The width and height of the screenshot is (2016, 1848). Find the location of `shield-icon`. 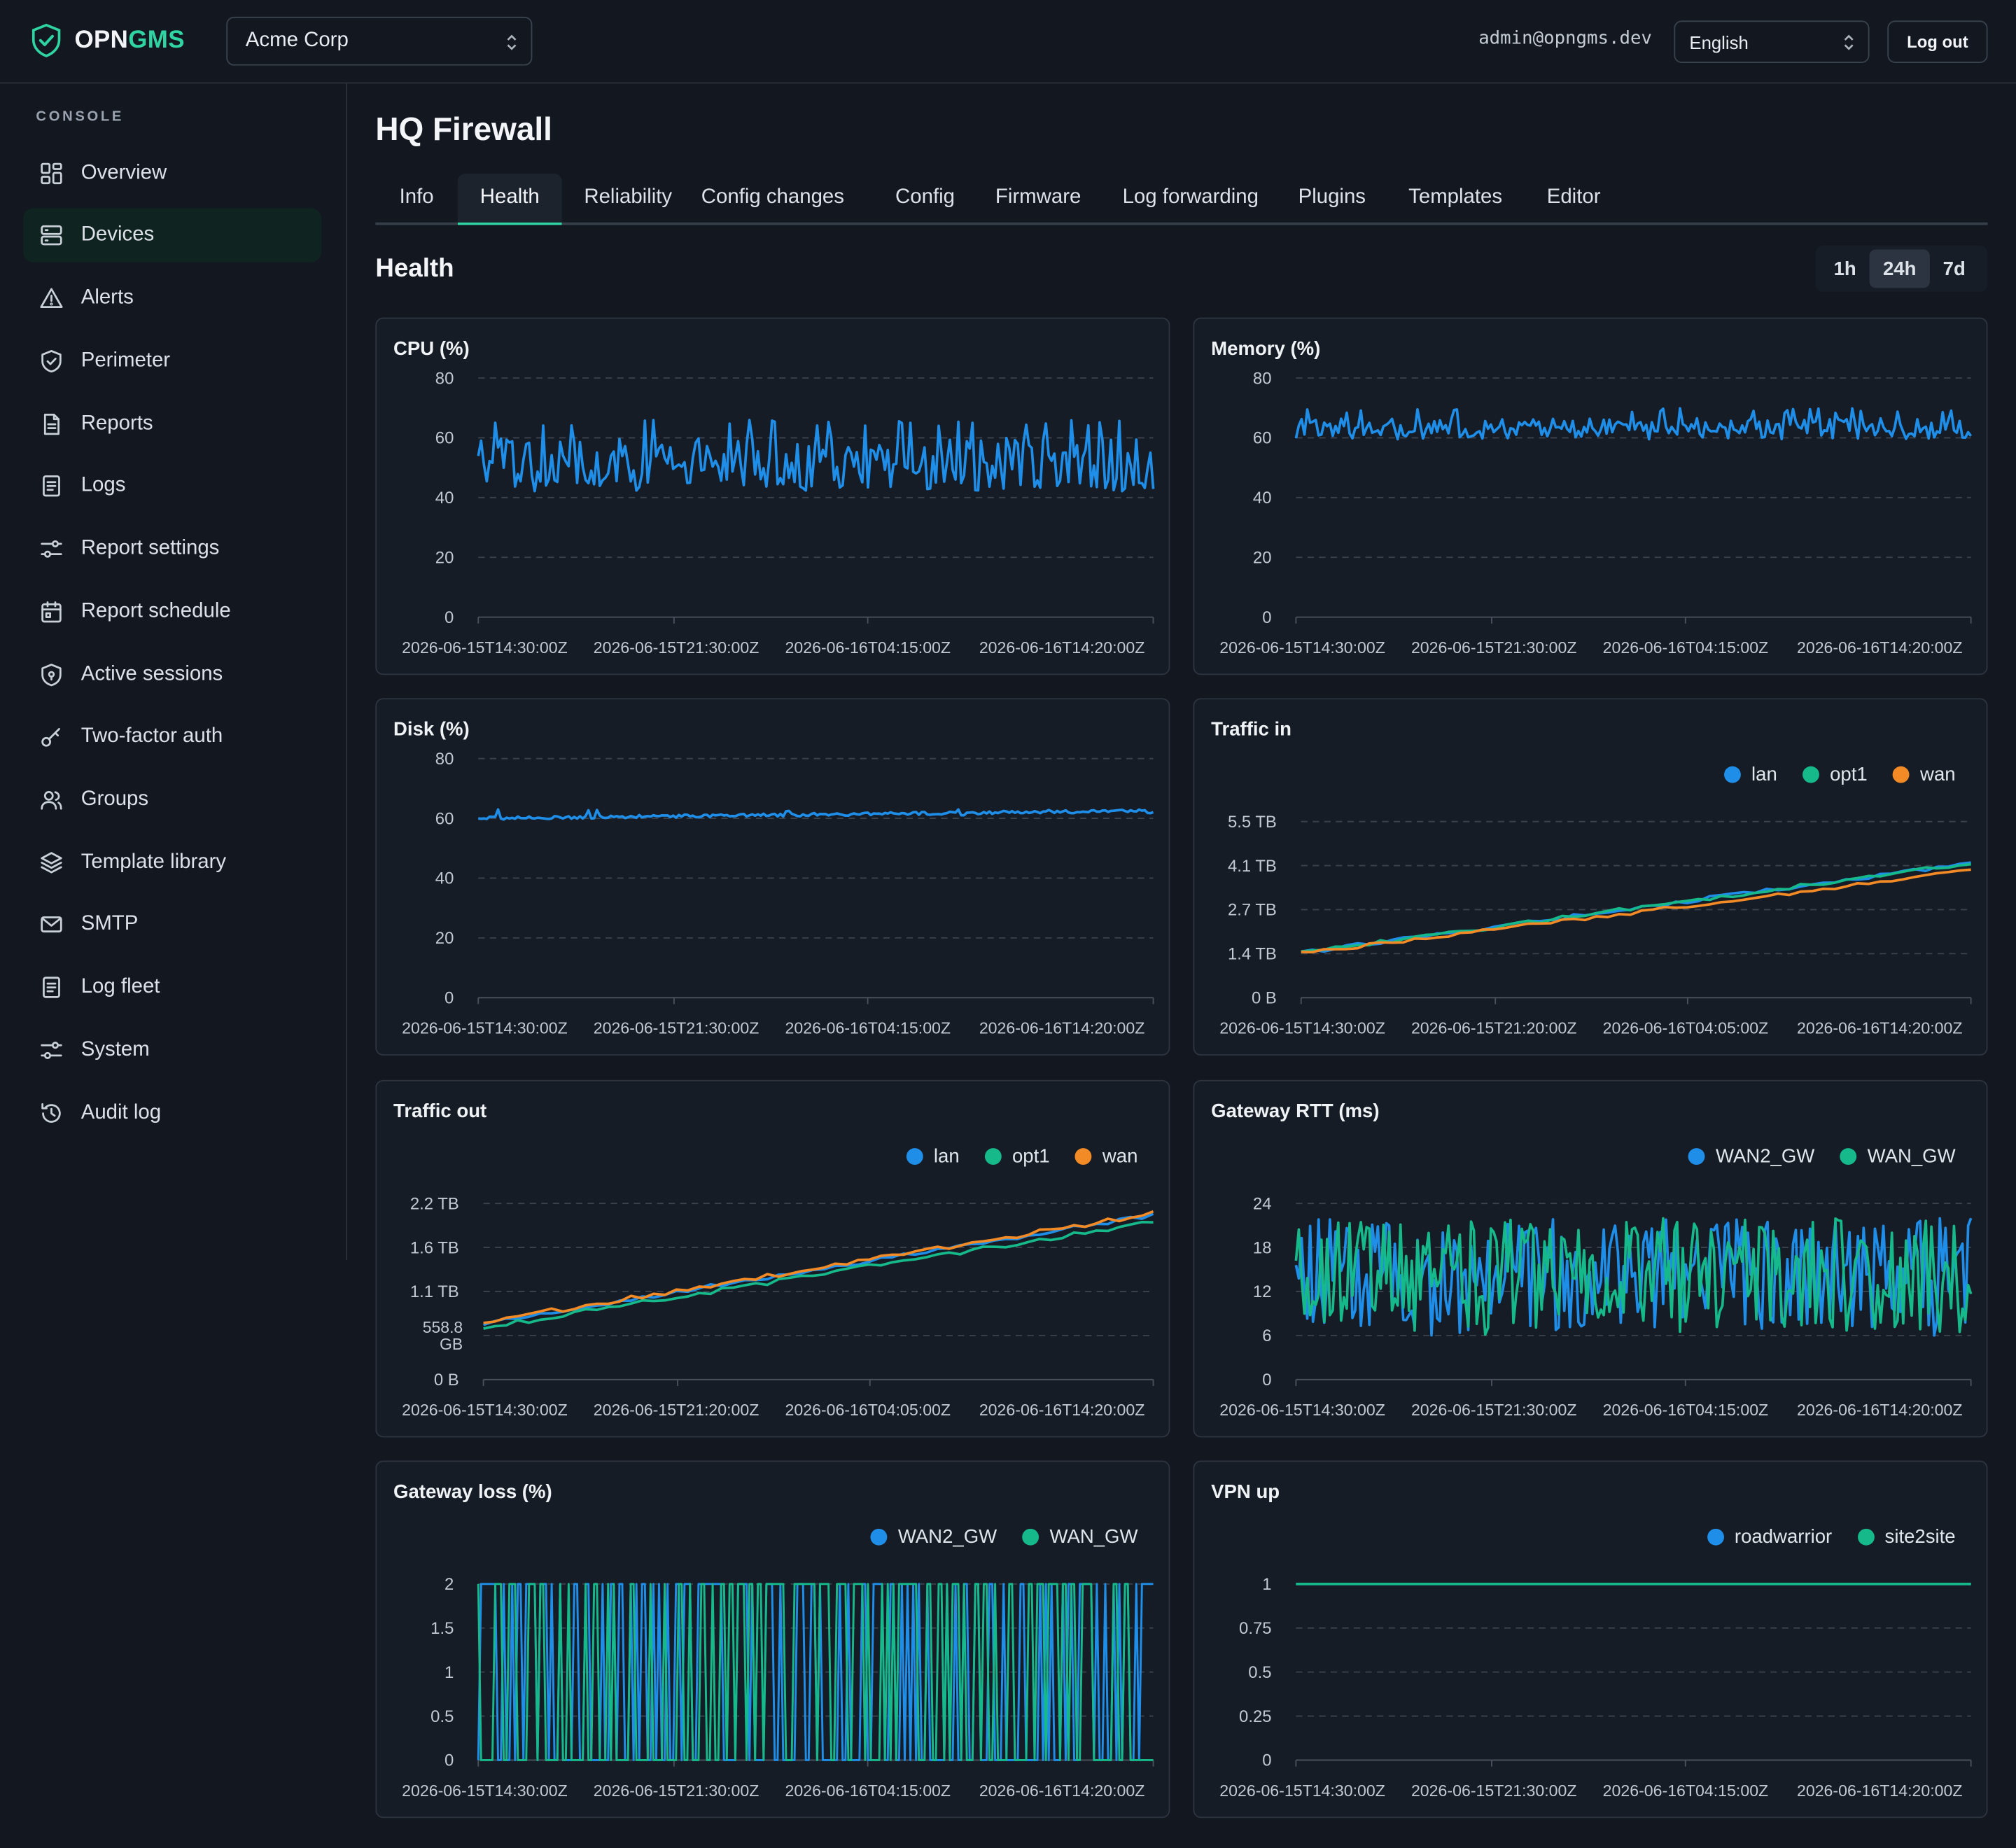

shield-icon is located at coordinates (51, 361).